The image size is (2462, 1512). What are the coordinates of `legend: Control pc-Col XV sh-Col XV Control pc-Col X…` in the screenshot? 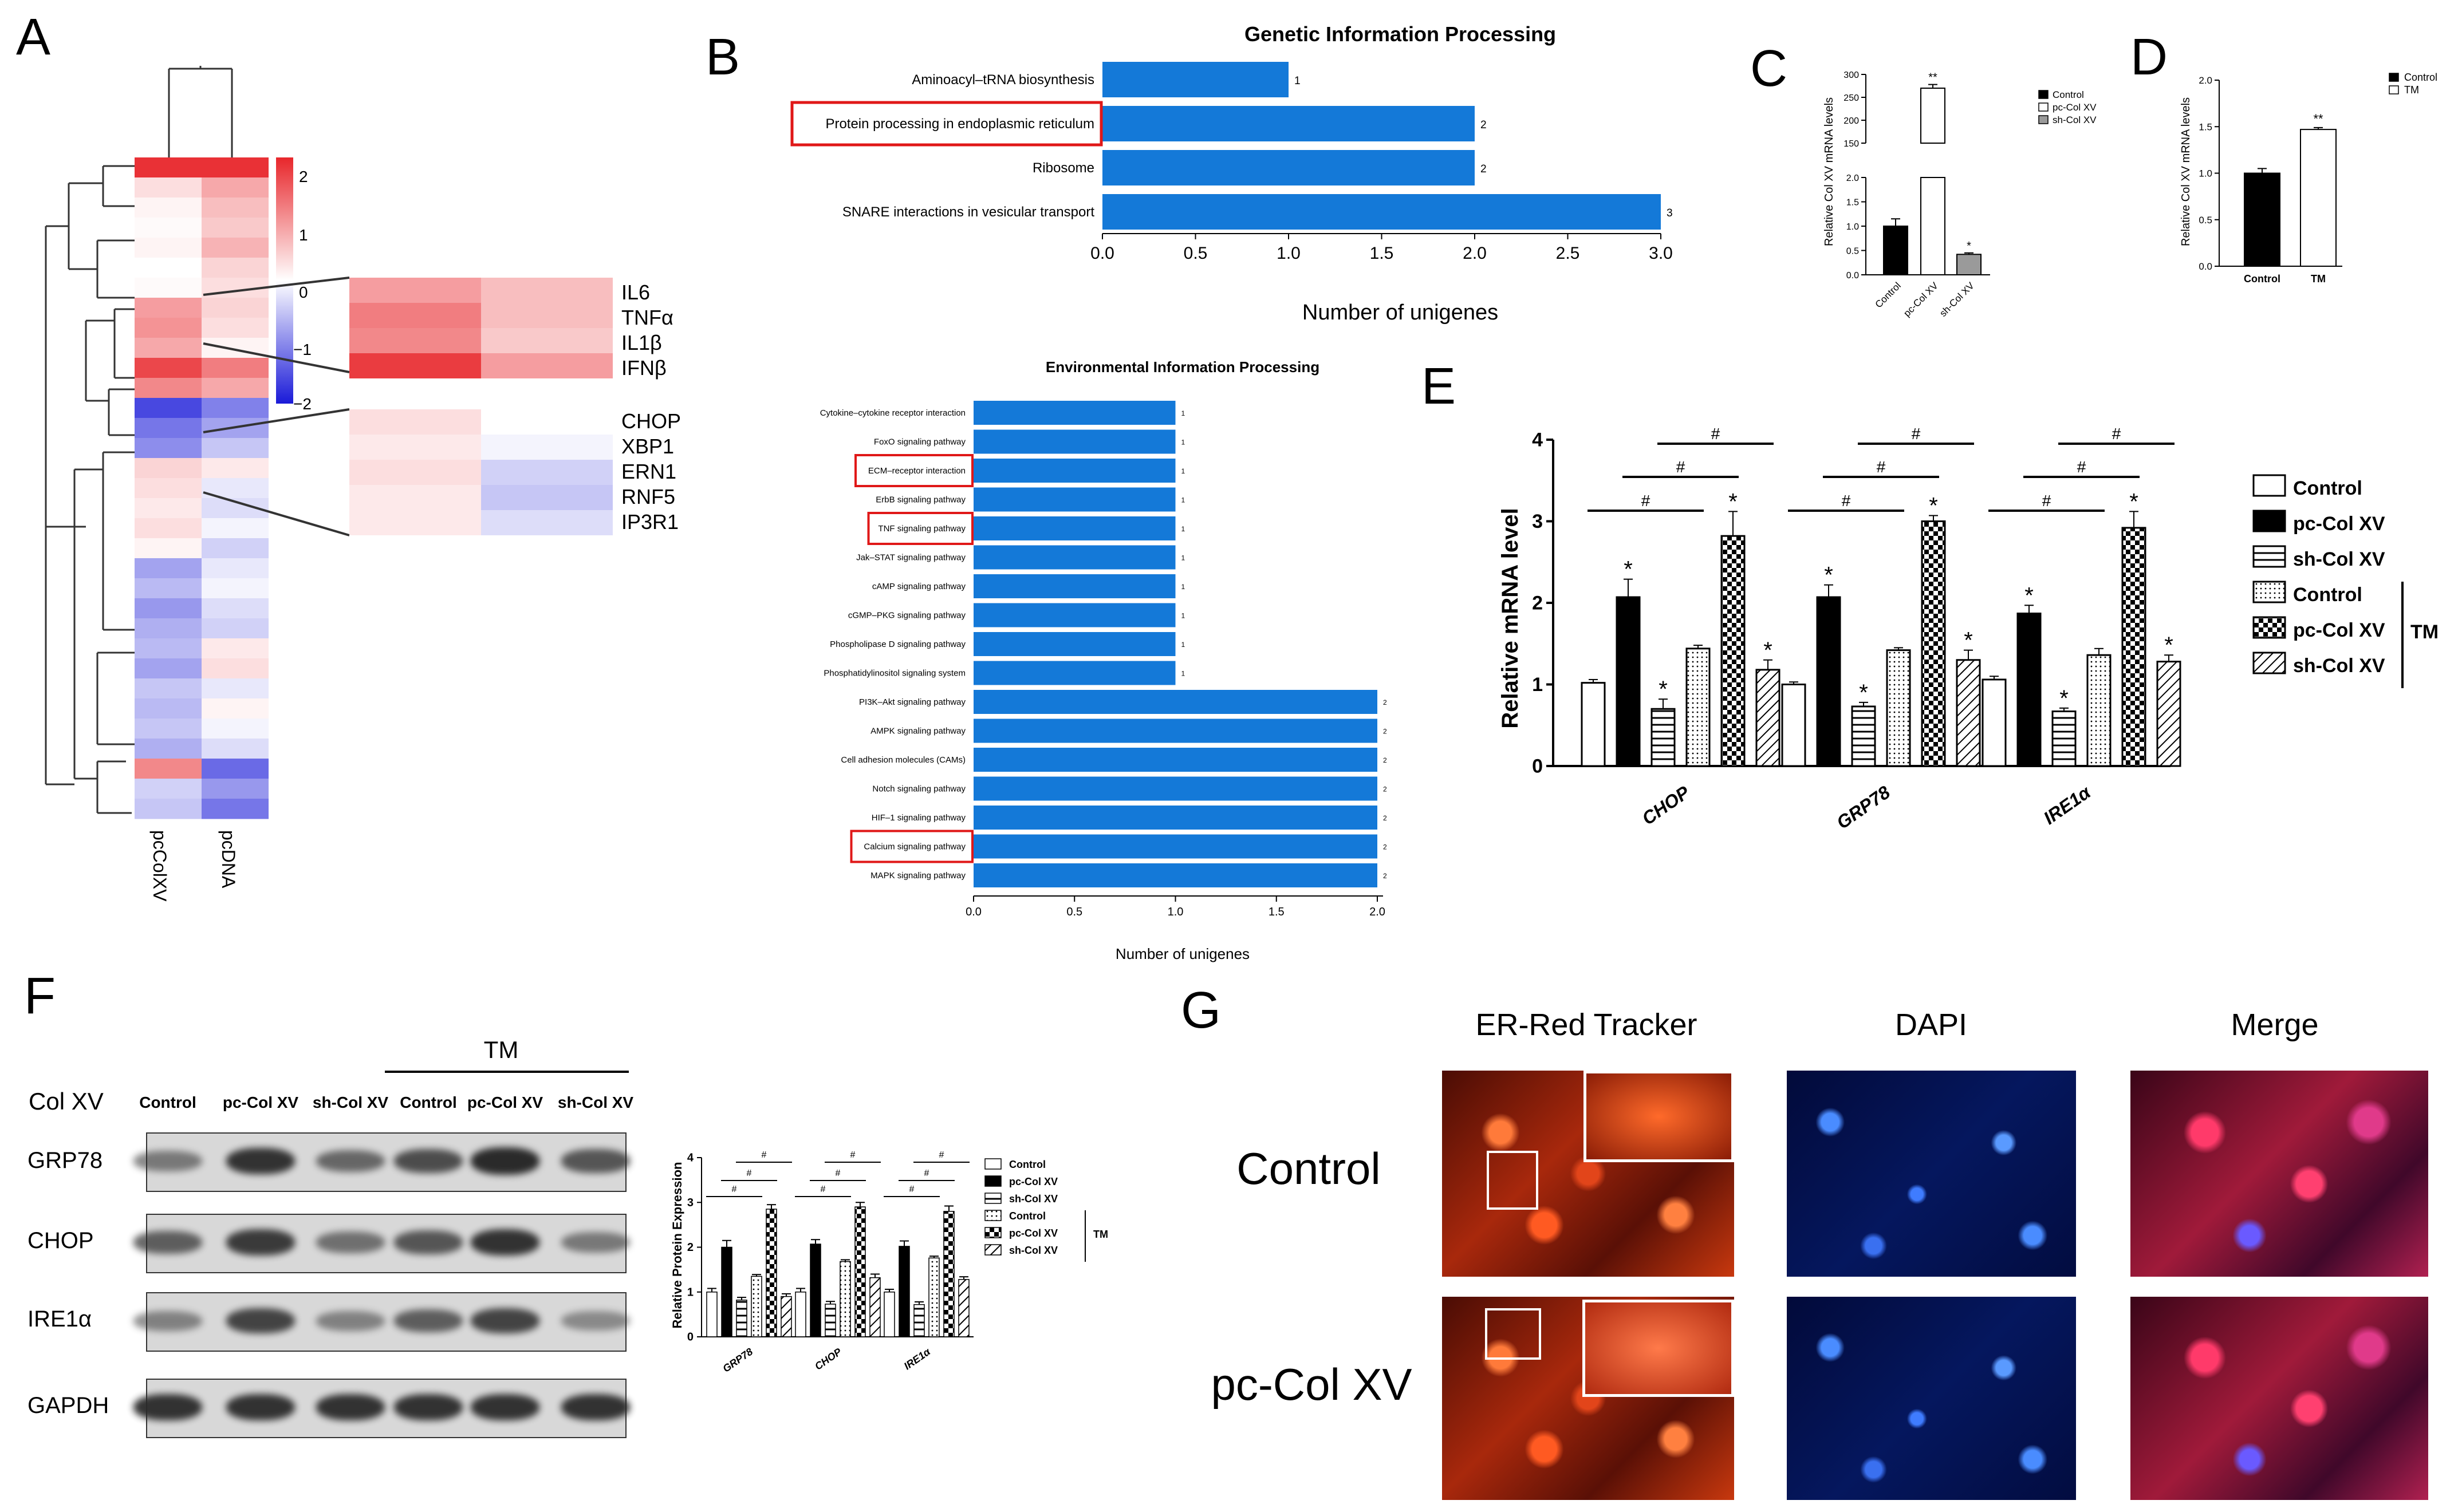 It's located at (2345, 581).